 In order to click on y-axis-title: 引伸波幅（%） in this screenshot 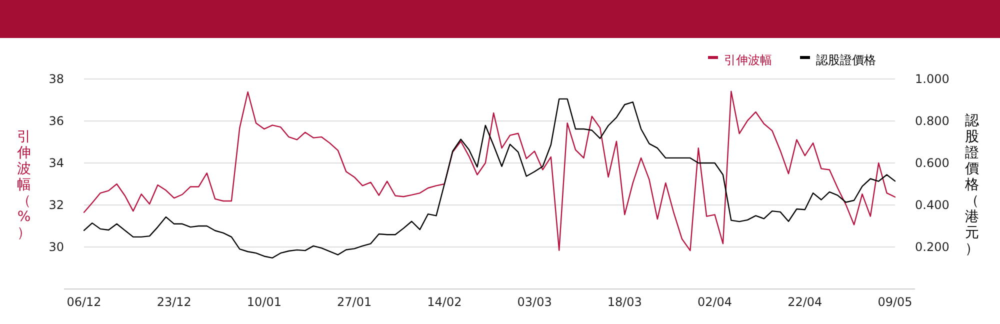, I will do `click(23, 184)`.